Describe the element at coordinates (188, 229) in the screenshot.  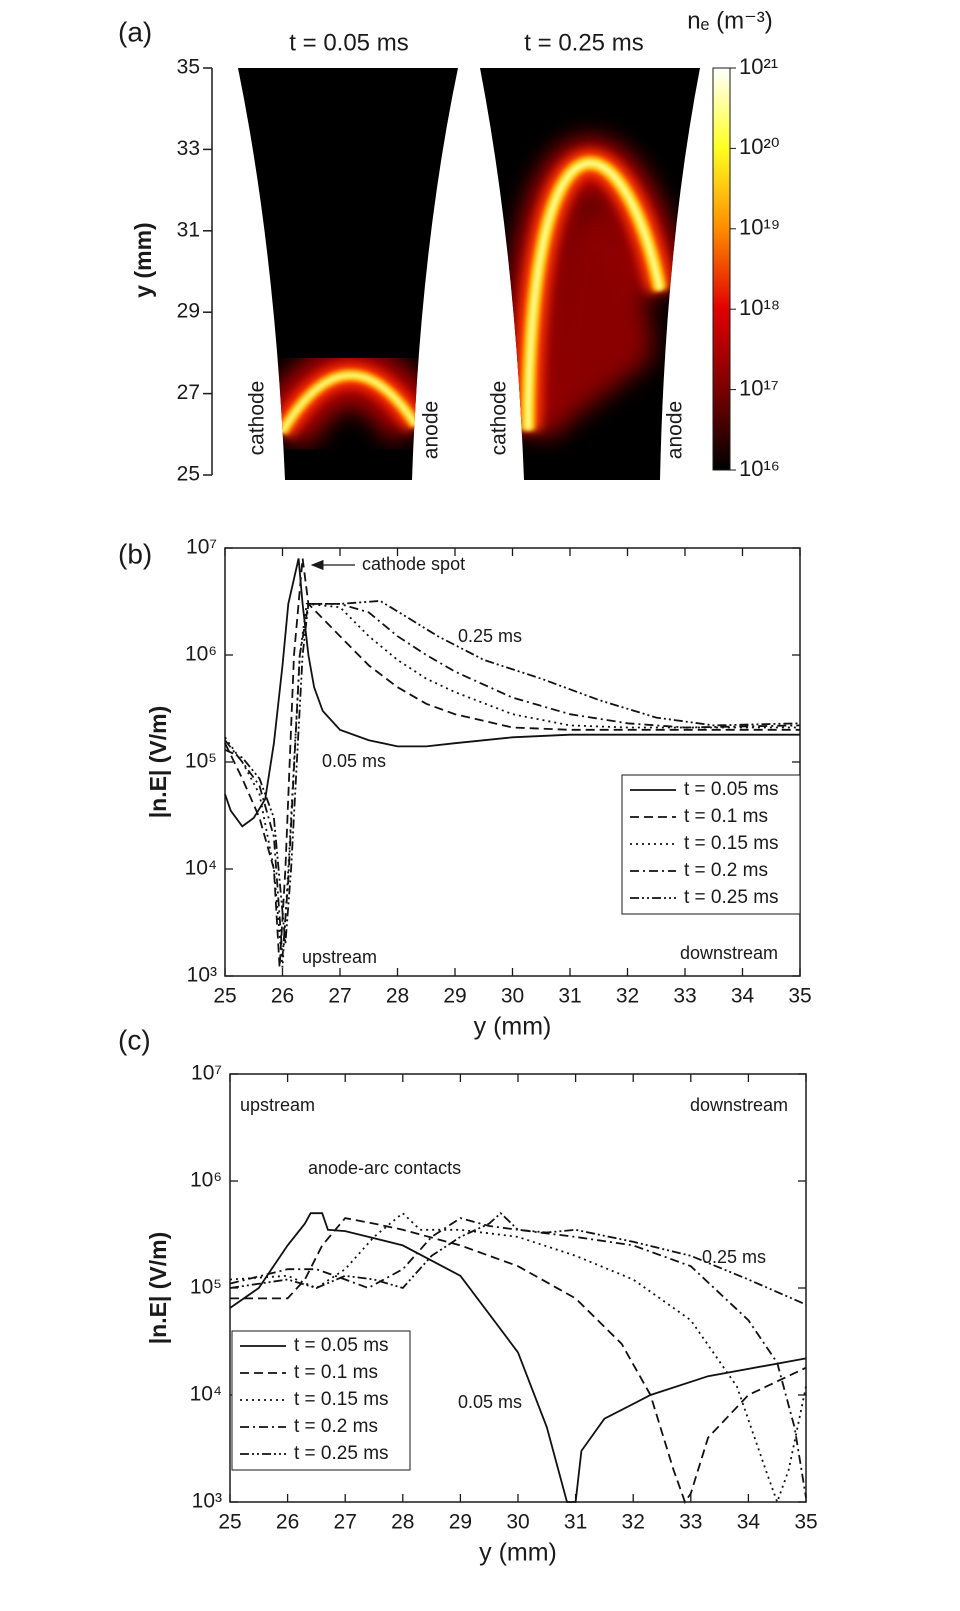
I see `y-tick-label: 31` at that location.